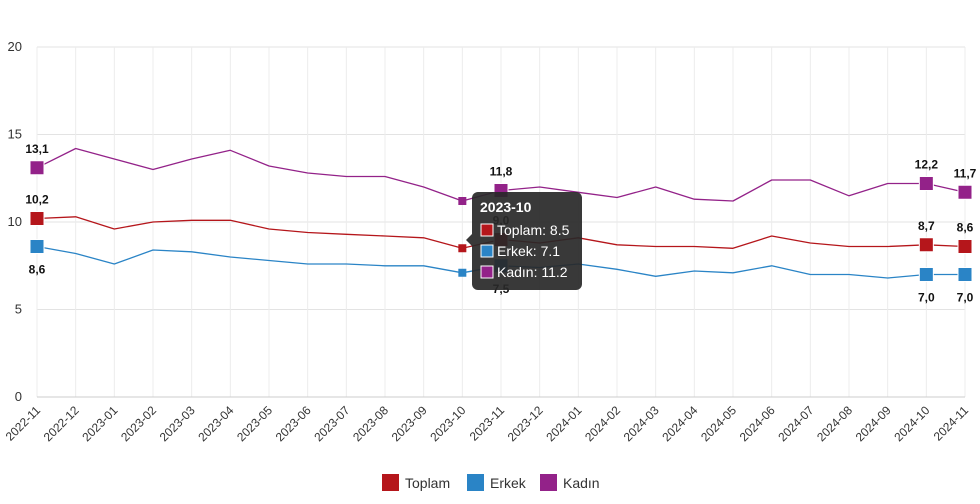 The width and height of the screenshot is (980, 504). What do you see at coordinates (926, 226) in the screenshot?
I see `data-label: 8,7` at bounding box center [926, 226].